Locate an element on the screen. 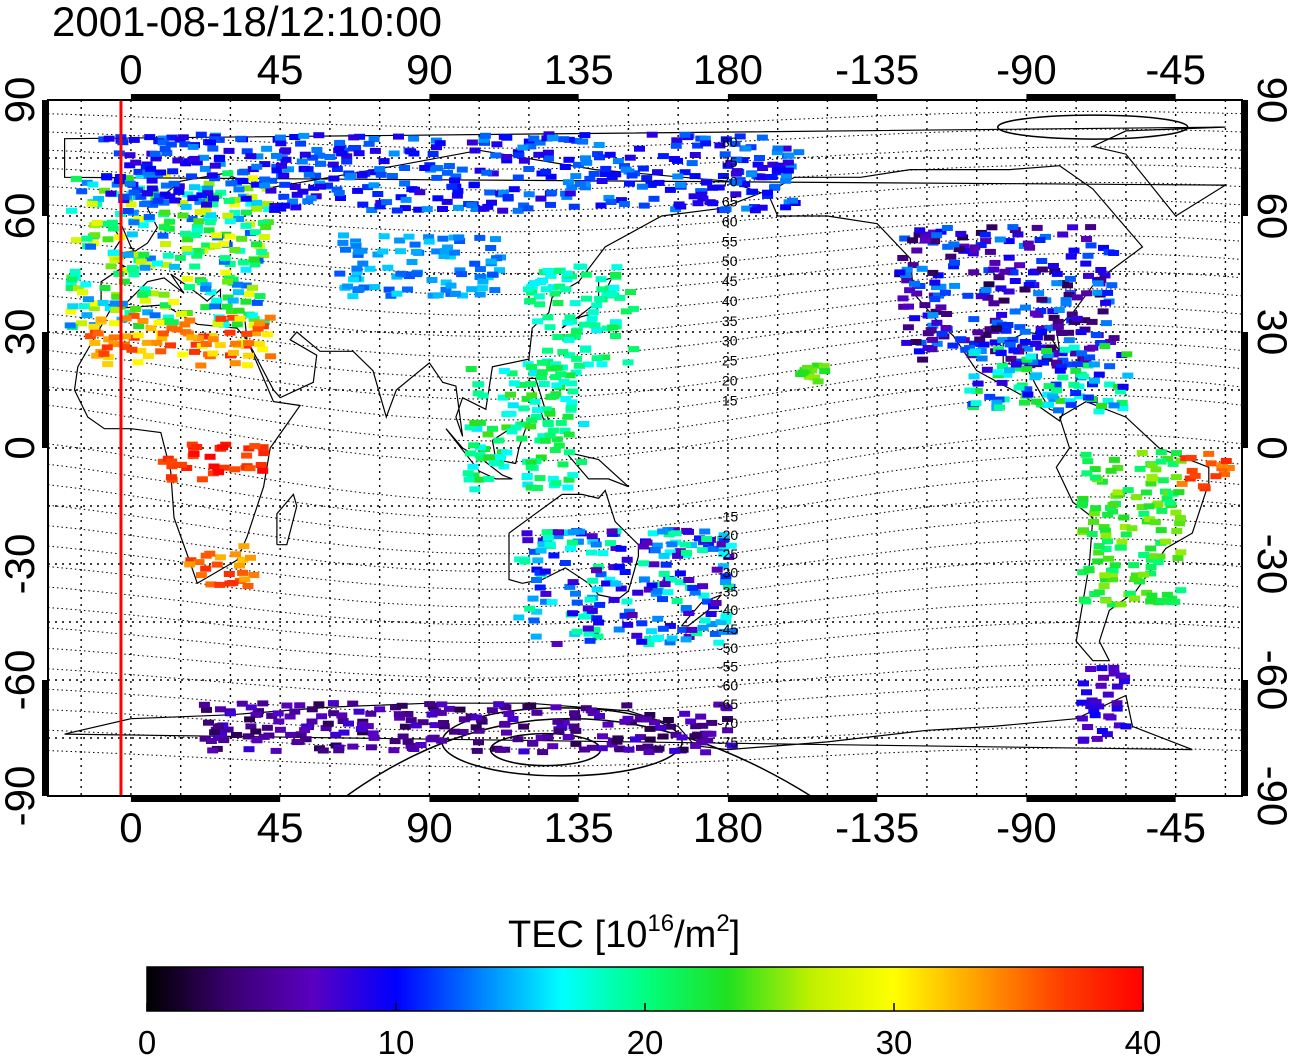 Image resolution: width=1292 pixels, height=1057 pixels. mlat-label: -25 is located at coordinates (728, 554).